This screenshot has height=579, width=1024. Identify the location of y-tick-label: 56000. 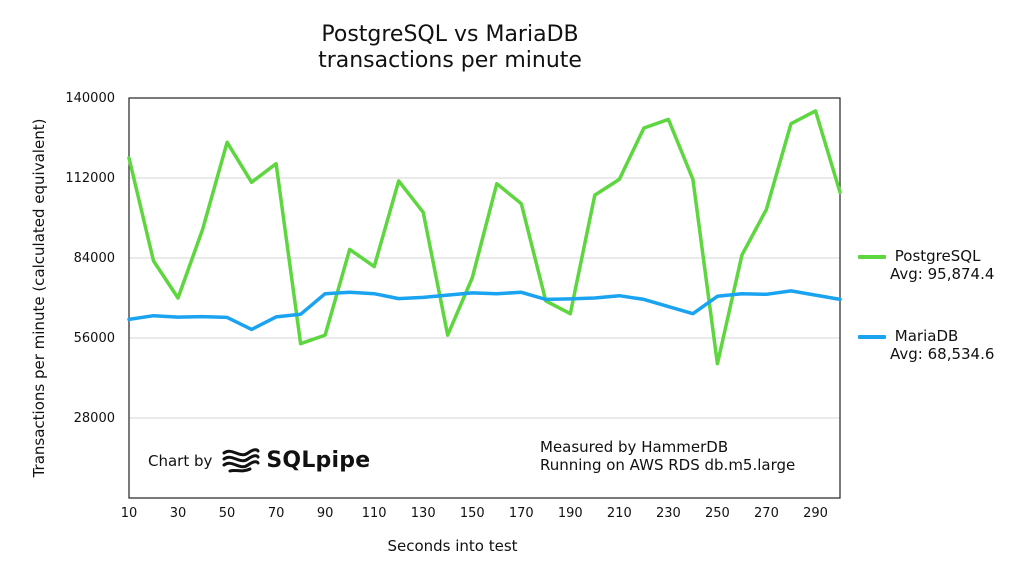
(94, 338).